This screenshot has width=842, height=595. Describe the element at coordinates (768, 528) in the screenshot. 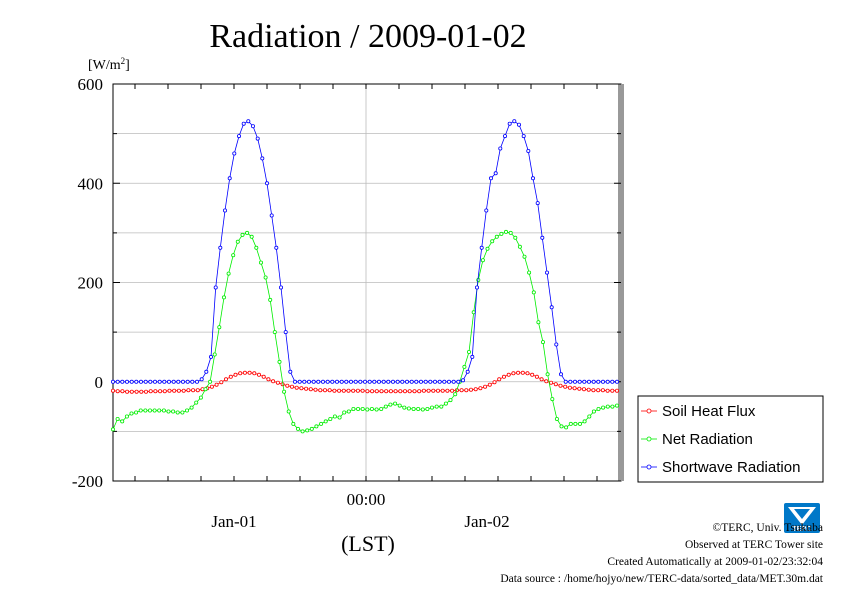

I see `footer-copyright: ©TERC, Univ. Tsukuba` at that location.